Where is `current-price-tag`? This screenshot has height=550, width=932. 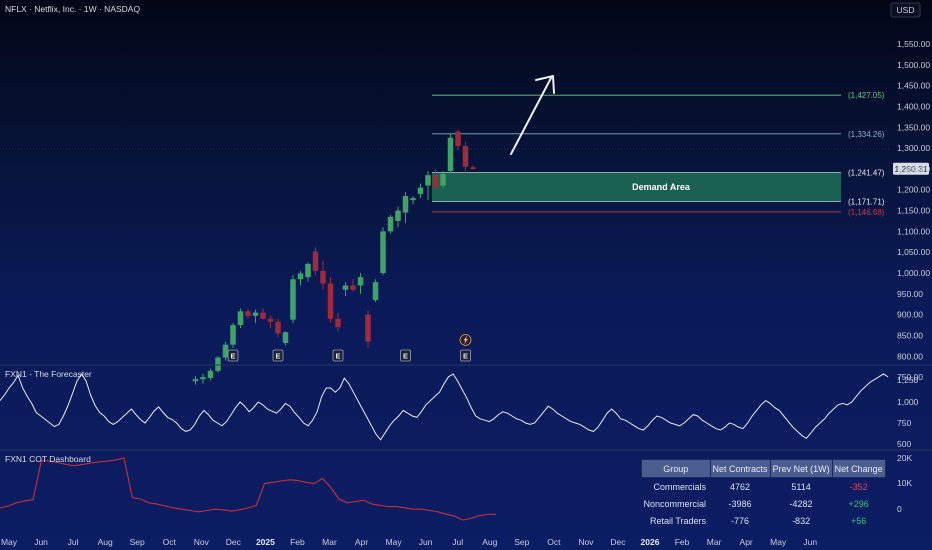 current-price-tag is located at coordinates (911, 168).